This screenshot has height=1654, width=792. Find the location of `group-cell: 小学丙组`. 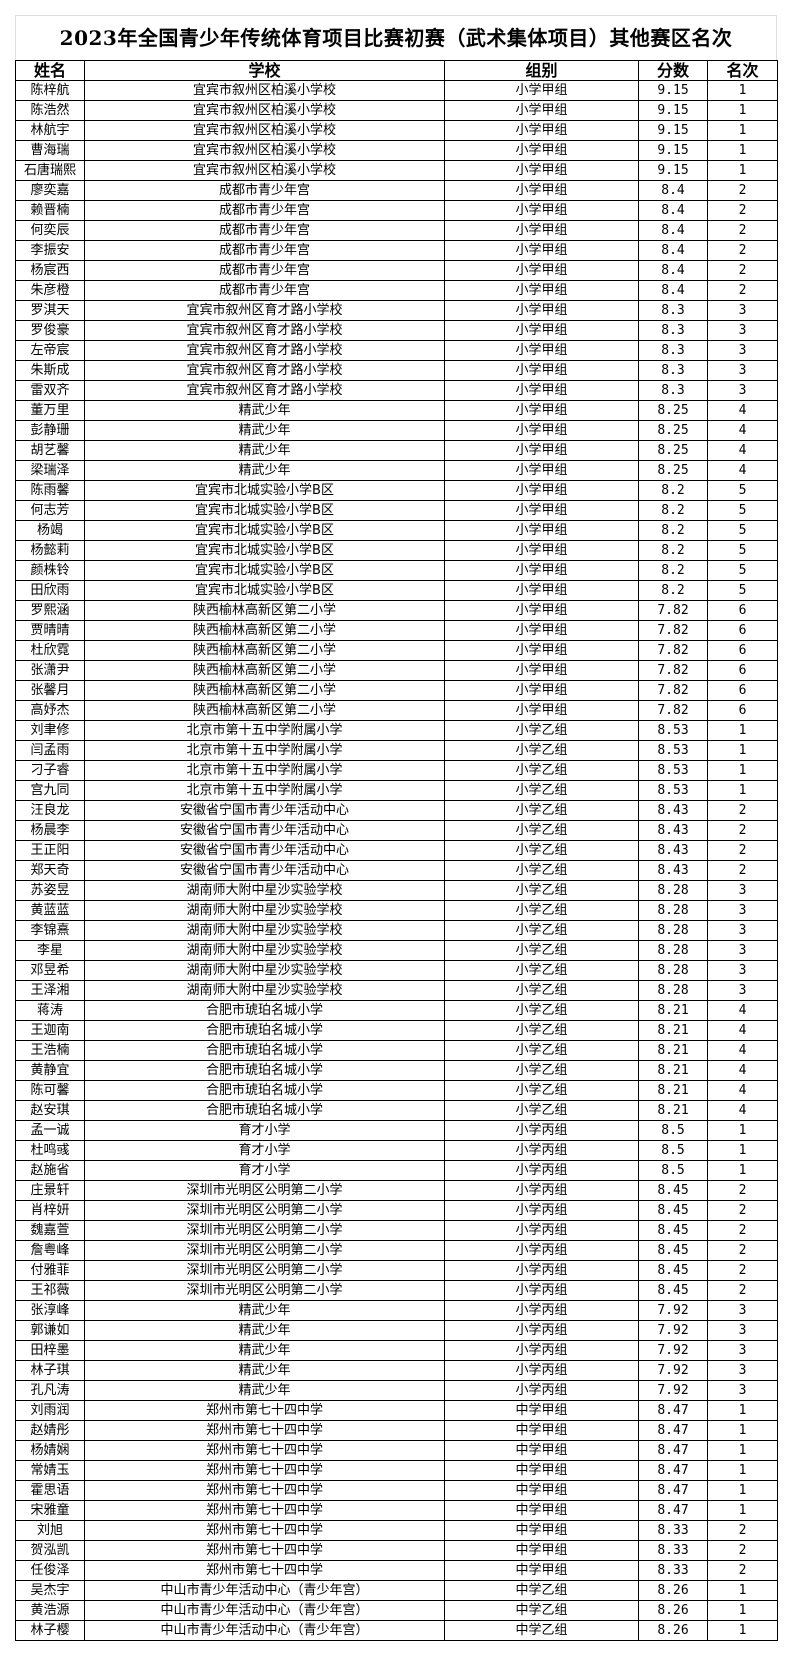

group-cell: 小学丙组 is located at coordinates (541, 1190).